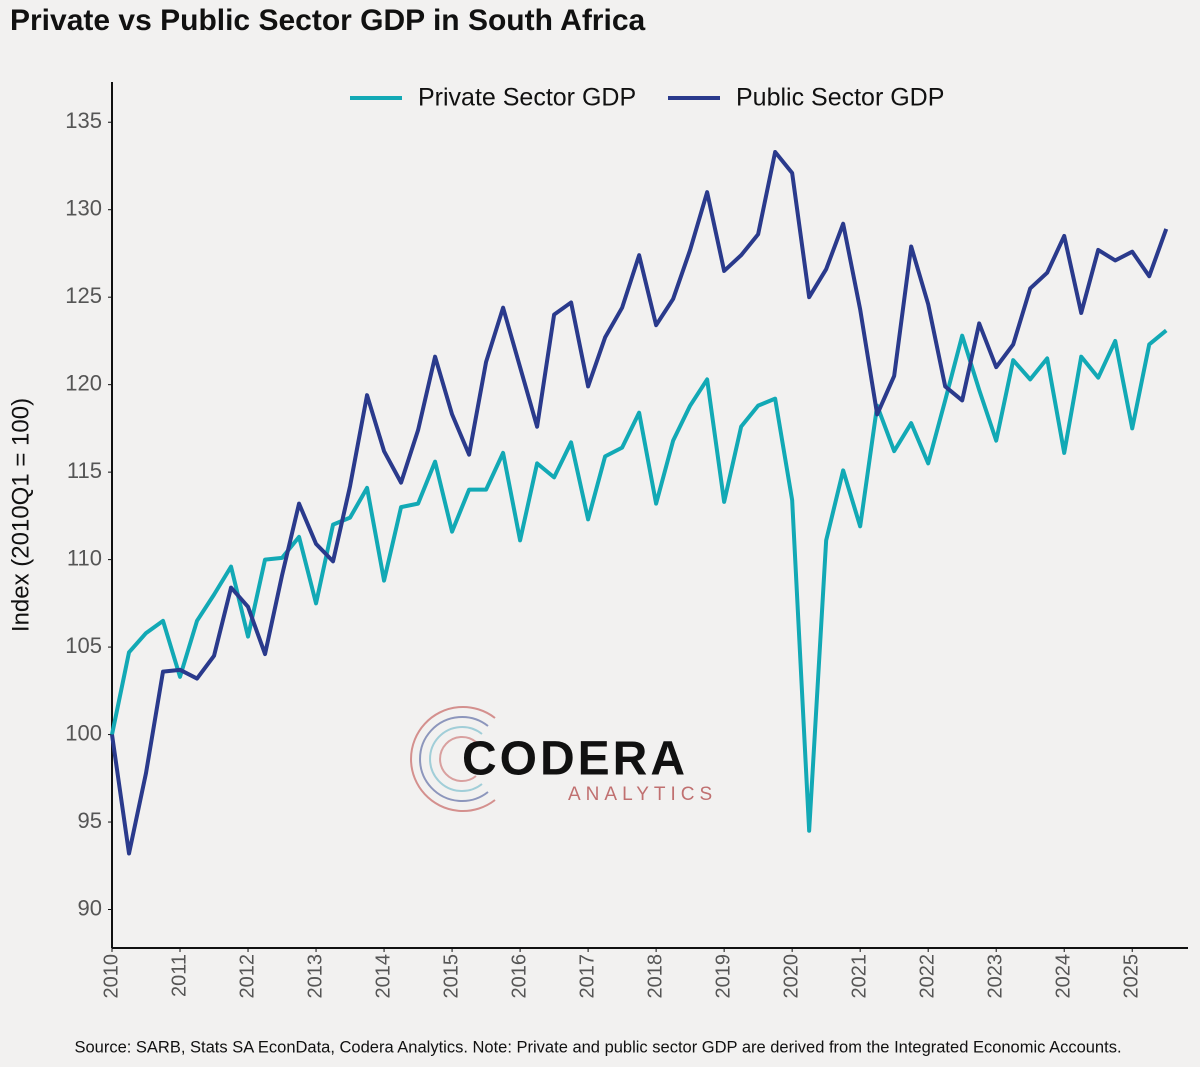 Image resolution: width=1200 pixels, height=1067 pixels. I want to click on y-tick-label: 90, so click(90, 907).